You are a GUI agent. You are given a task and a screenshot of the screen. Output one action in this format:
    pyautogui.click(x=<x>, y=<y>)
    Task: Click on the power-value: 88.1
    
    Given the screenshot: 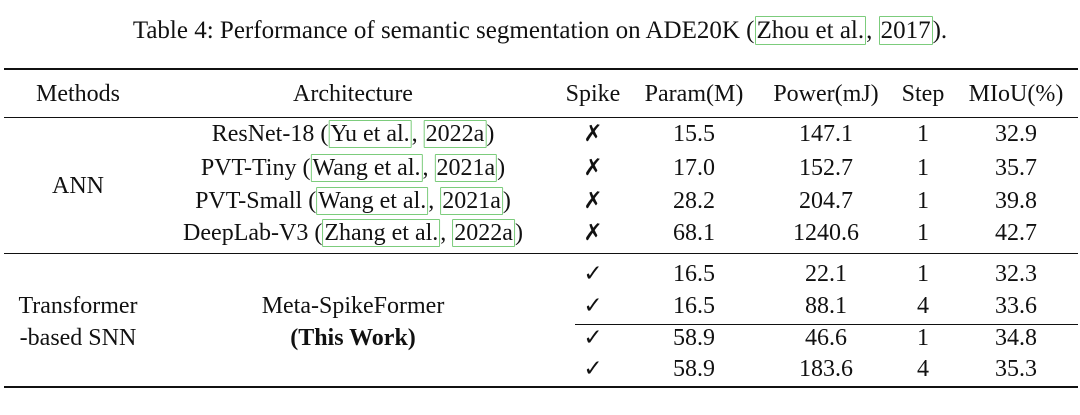 What is the action you would take?
    pyautogui.click(x=826, y=306)
    